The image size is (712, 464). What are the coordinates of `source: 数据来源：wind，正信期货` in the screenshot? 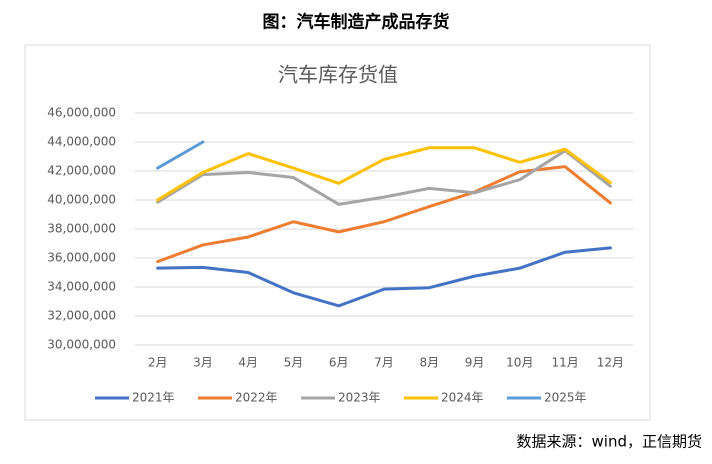 It's located at (609, 442).